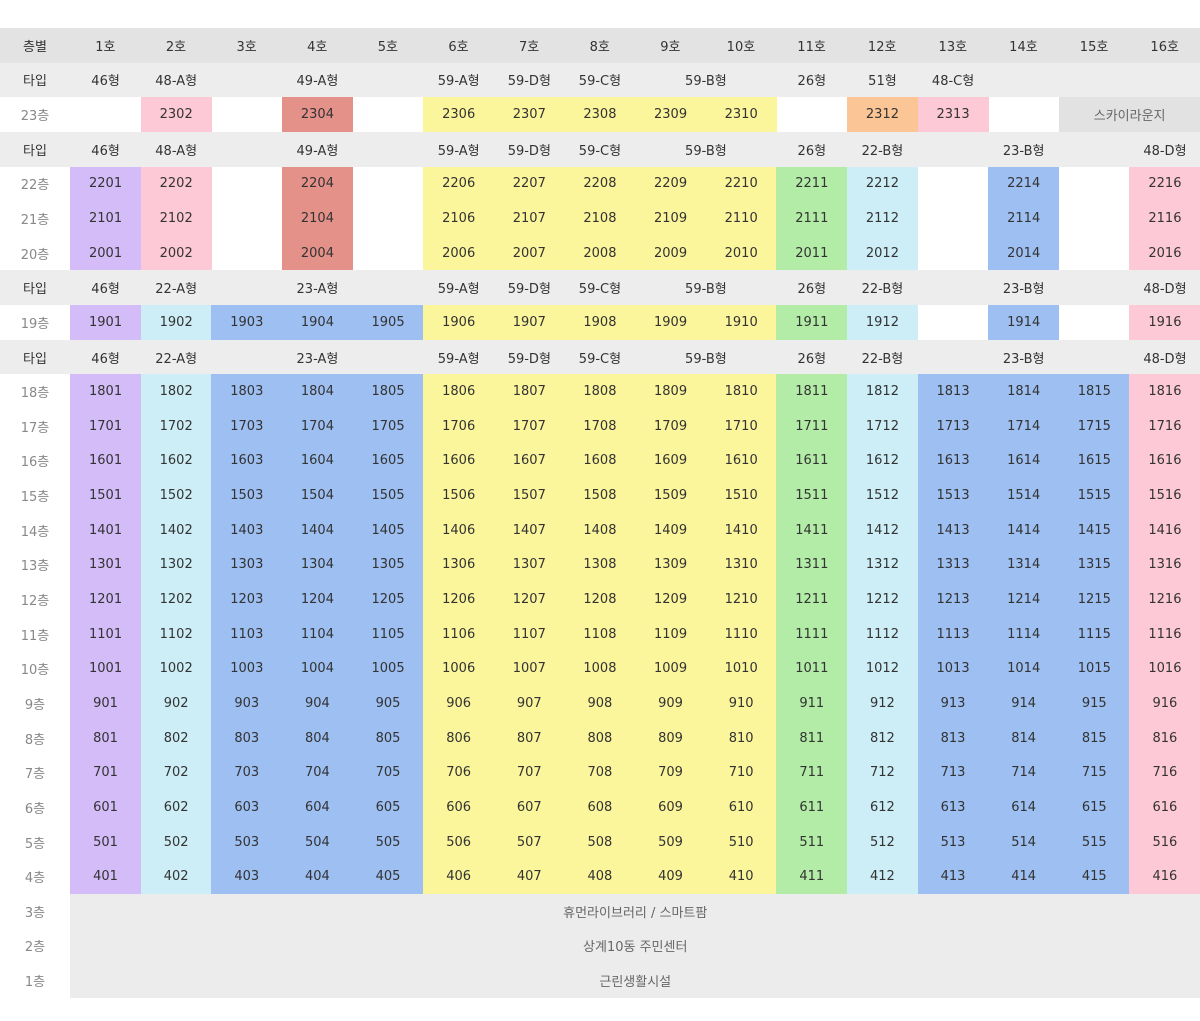 This screenshot has height=1021, width=1200. What do you see at coordinates (35, 359) in the screenshot?
I see `type-label: 타입` at bounding box center [35, 359].